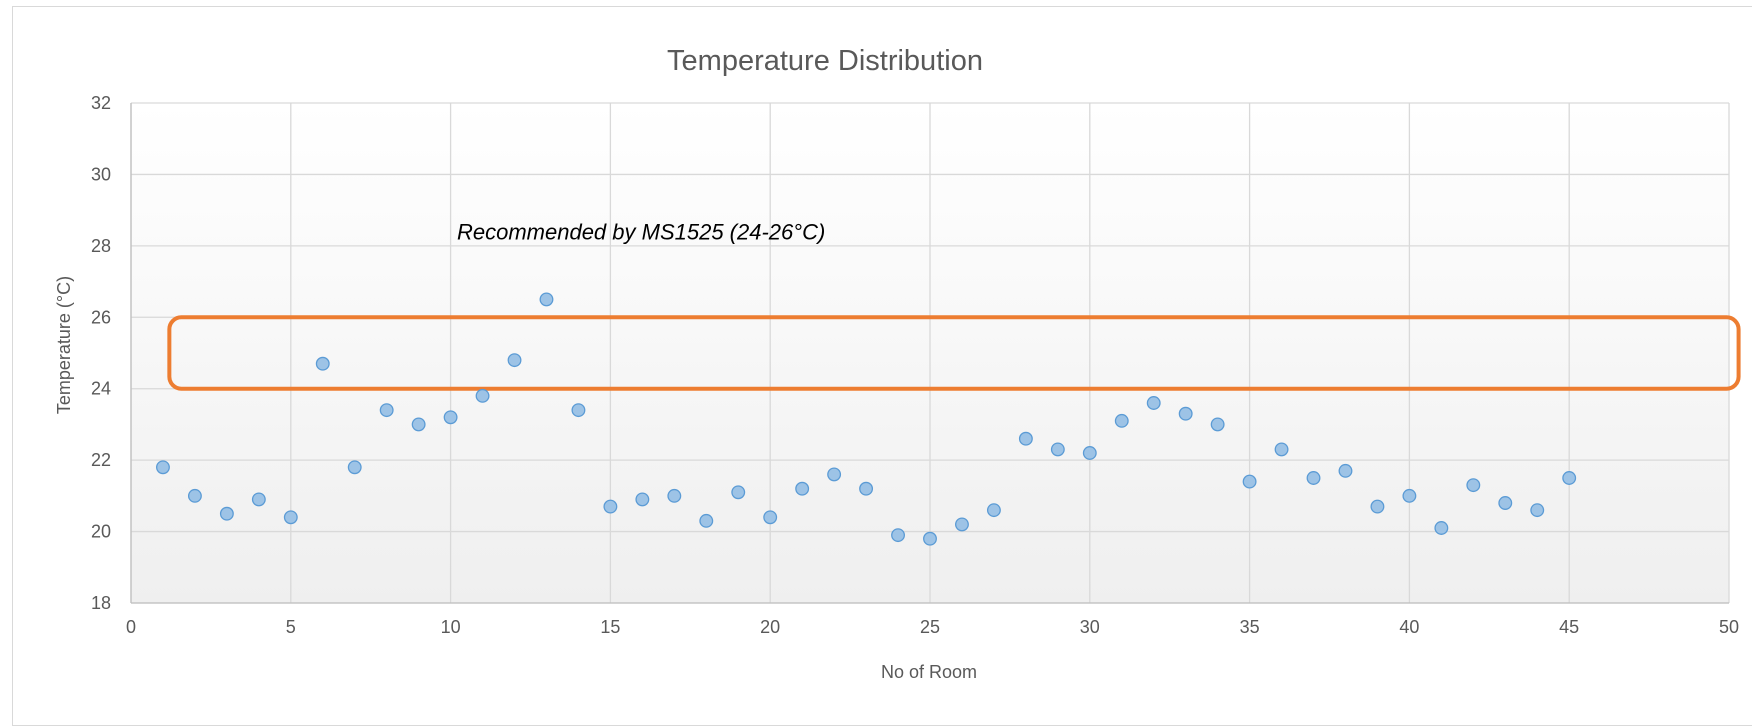 The height and width of the screenshot is (726, 1752). I want to click on x-tick-label-1: 5, so click(291, 627).